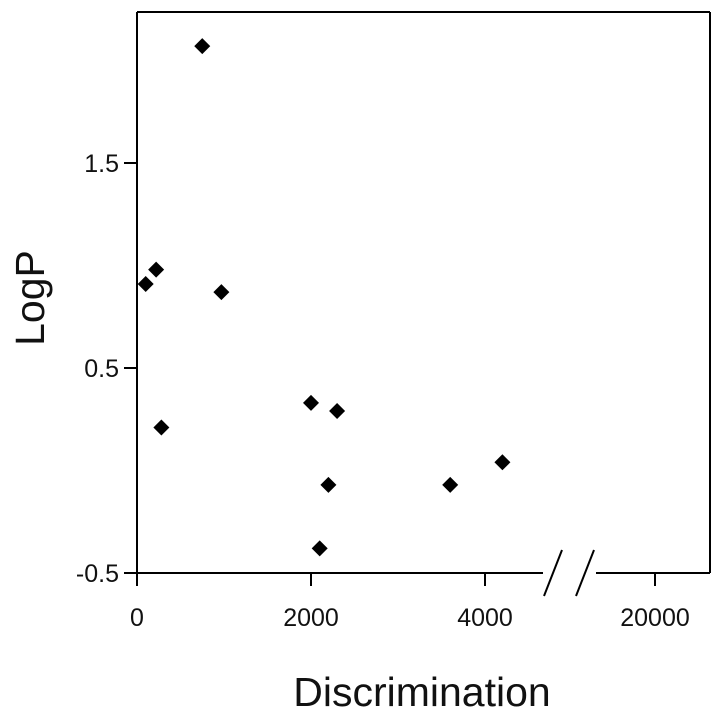 The height and width of the screenshot is (725, 721). Describe the element at coordinates (485, 618) in the screenshot. I see `x-tick-label: 4000` at that location.